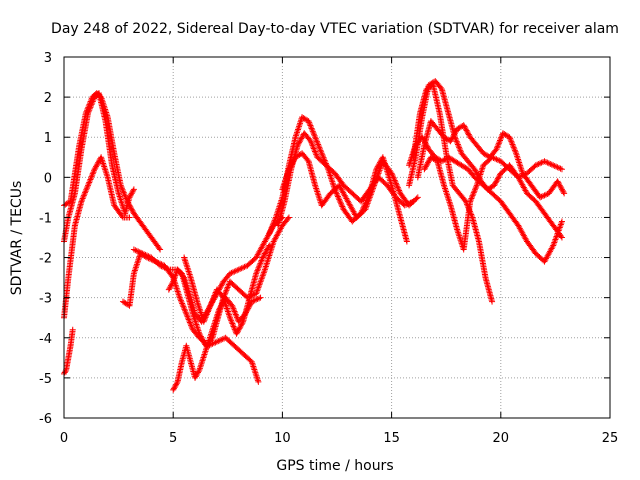  I want to click on x-tick-label: 25, so click(610, 438).